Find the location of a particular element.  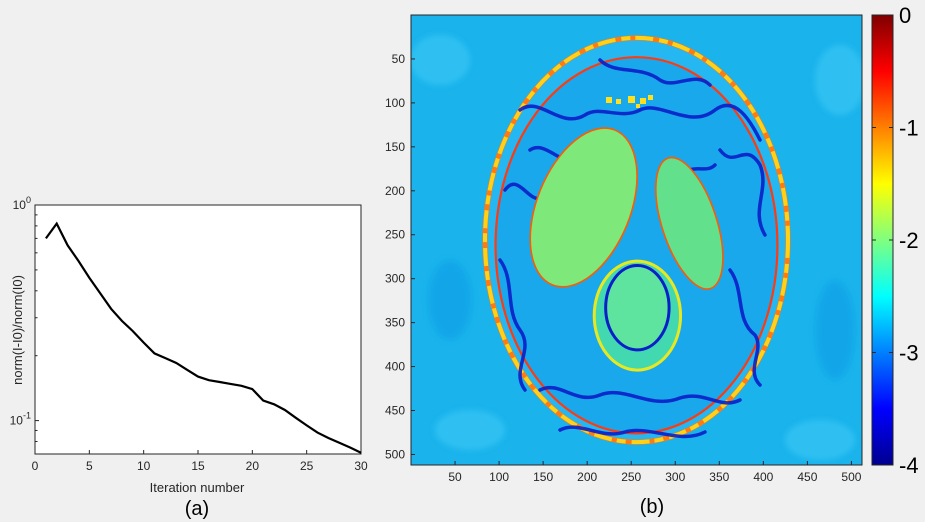

hm-x-tick-label: 250 is located at coordinates (631, 477).